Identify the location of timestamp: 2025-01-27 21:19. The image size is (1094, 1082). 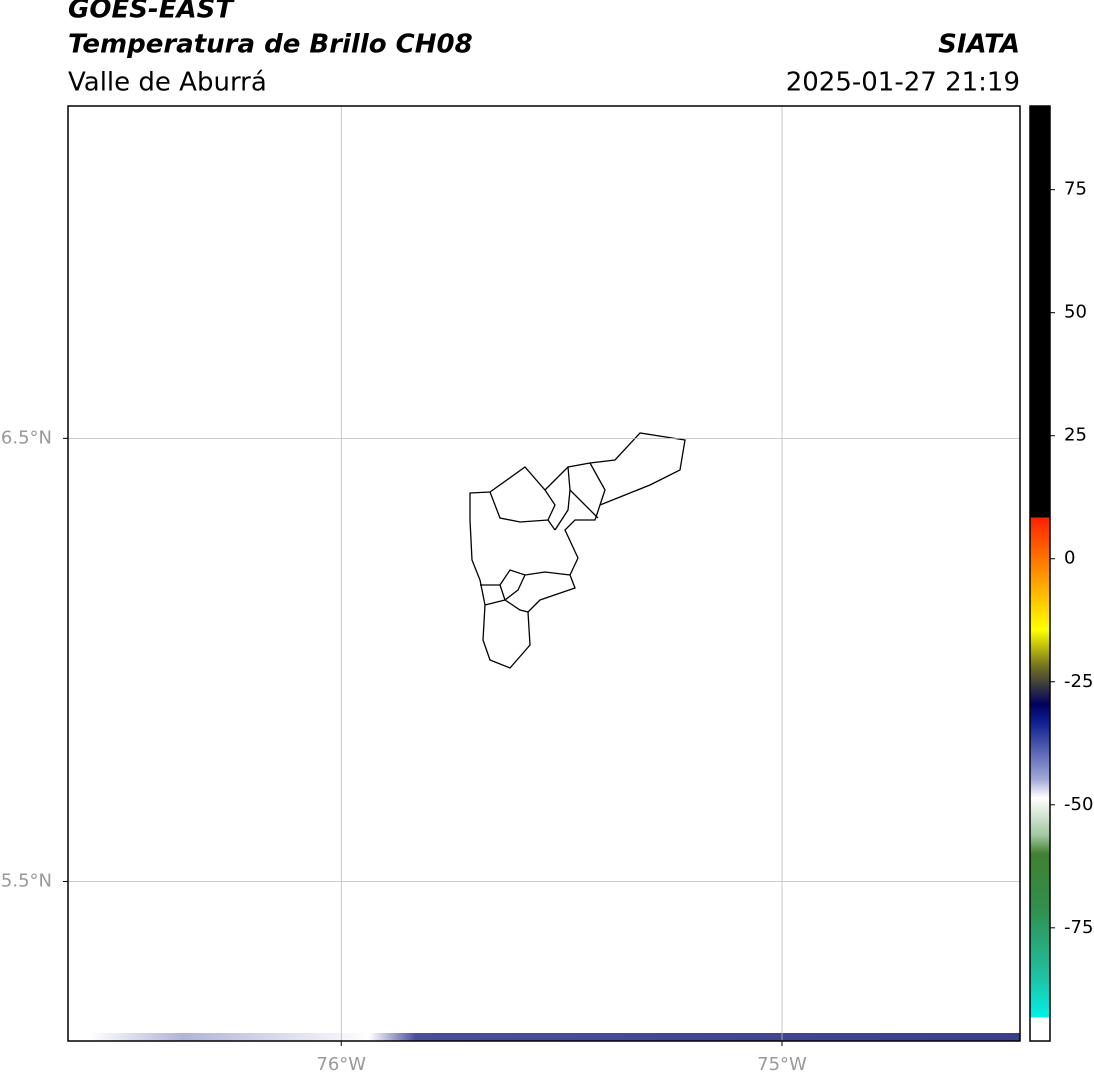
(903, 83).